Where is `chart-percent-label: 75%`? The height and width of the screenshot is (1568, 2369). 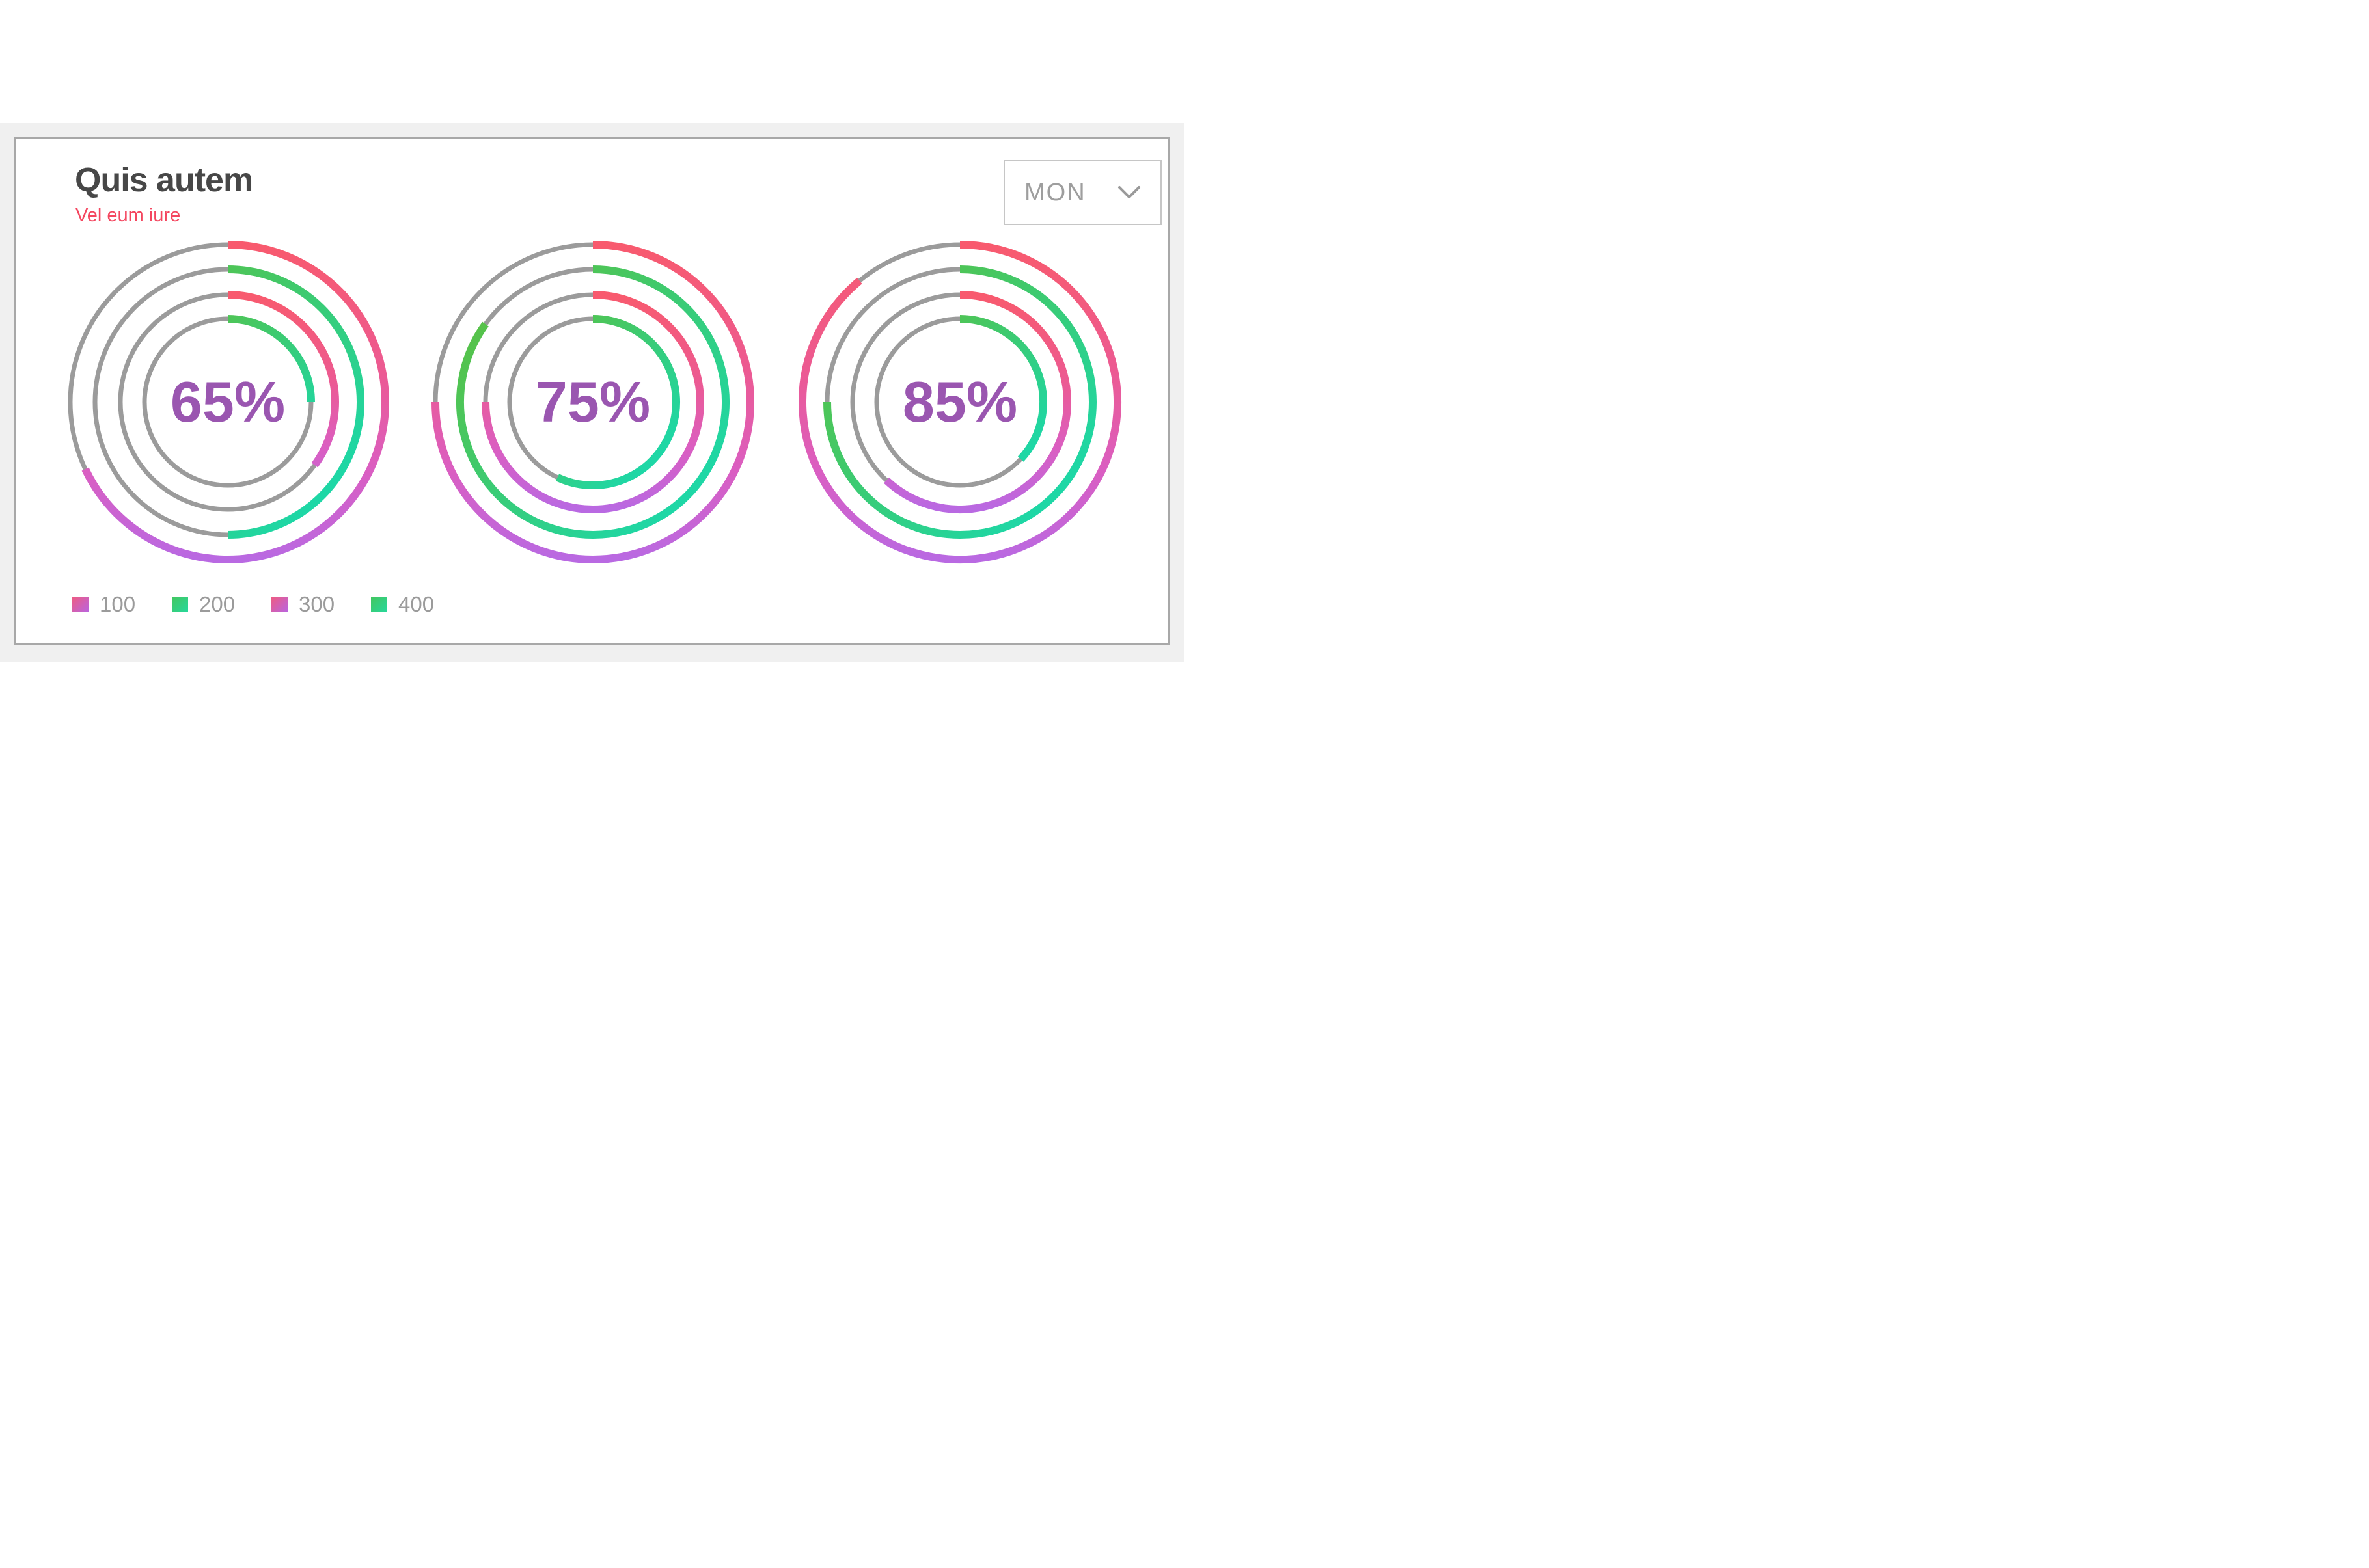 chart-percent-label: 75% is located at coordinates (593, 402).